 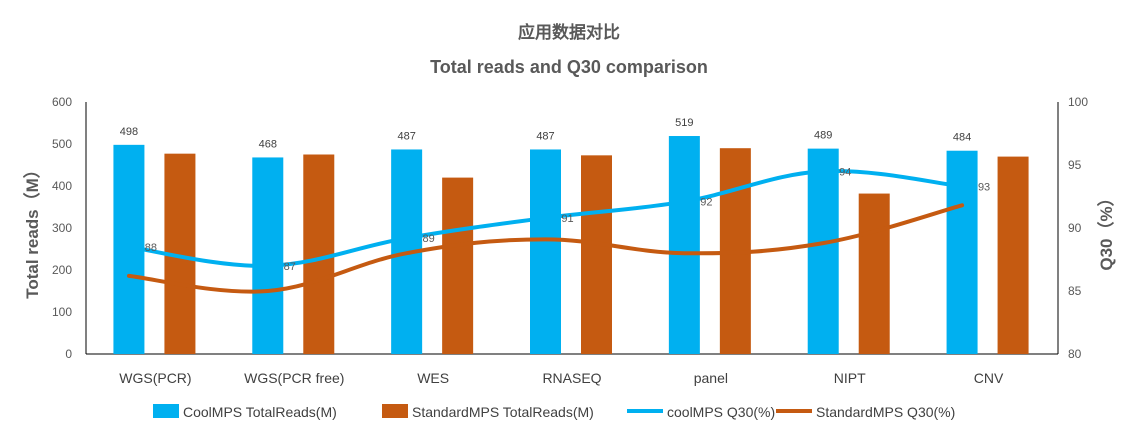 What do you see at coordinates (503, 412) in the screenshot?
I see `legend-label: StandardMPS TotalReads(M)` at bounding box center [503, 412].